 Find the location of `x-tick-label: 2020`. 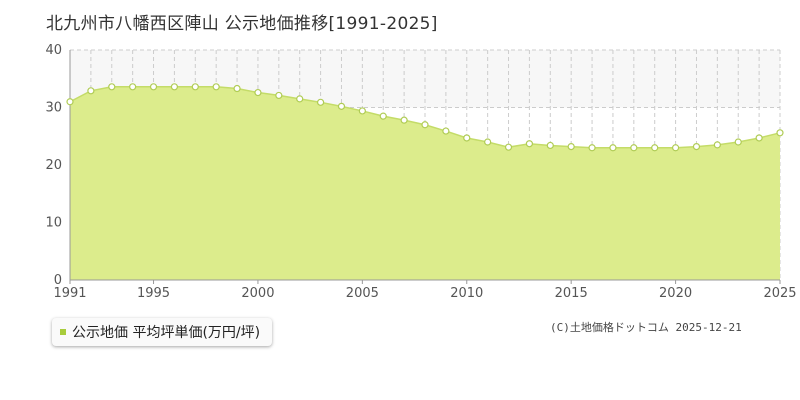

x-tick-label: 2020 is located at coordinates (675, 293).